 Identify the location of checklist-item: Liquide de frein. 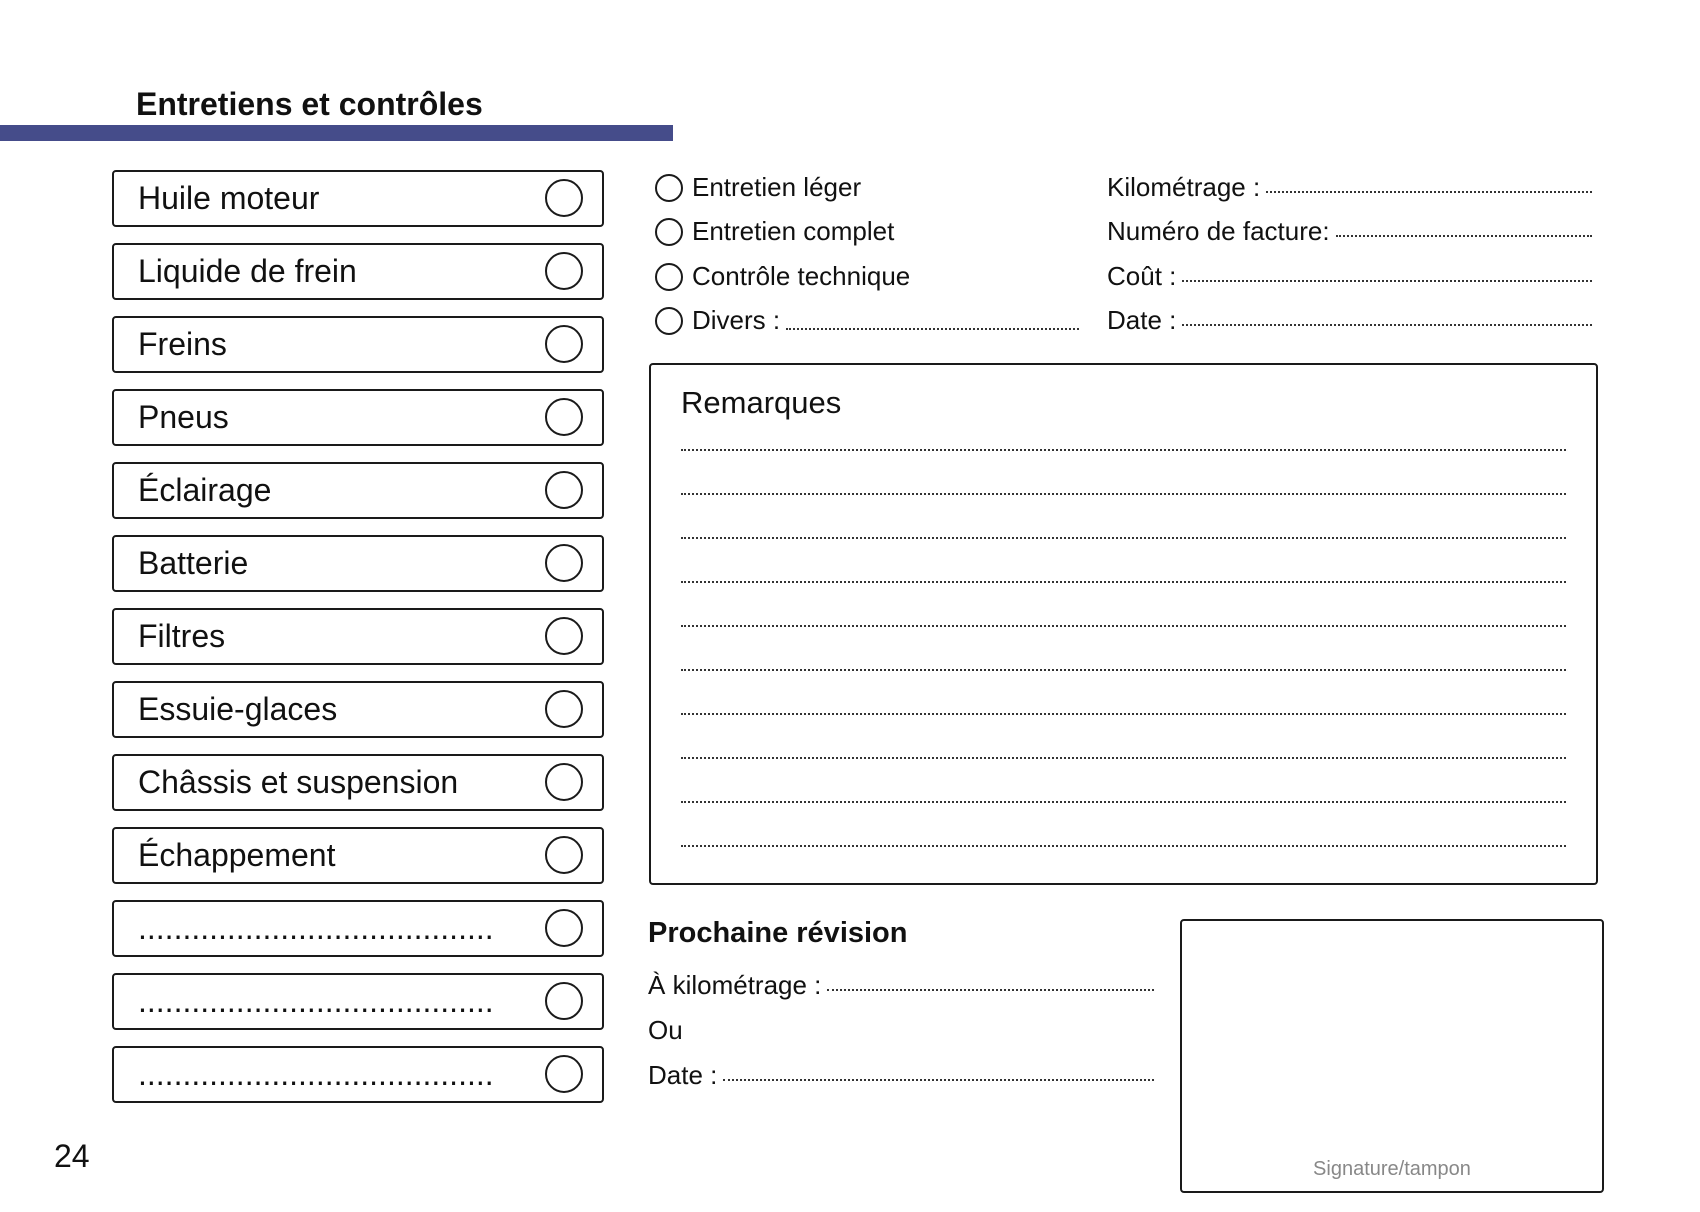
(358, 271).